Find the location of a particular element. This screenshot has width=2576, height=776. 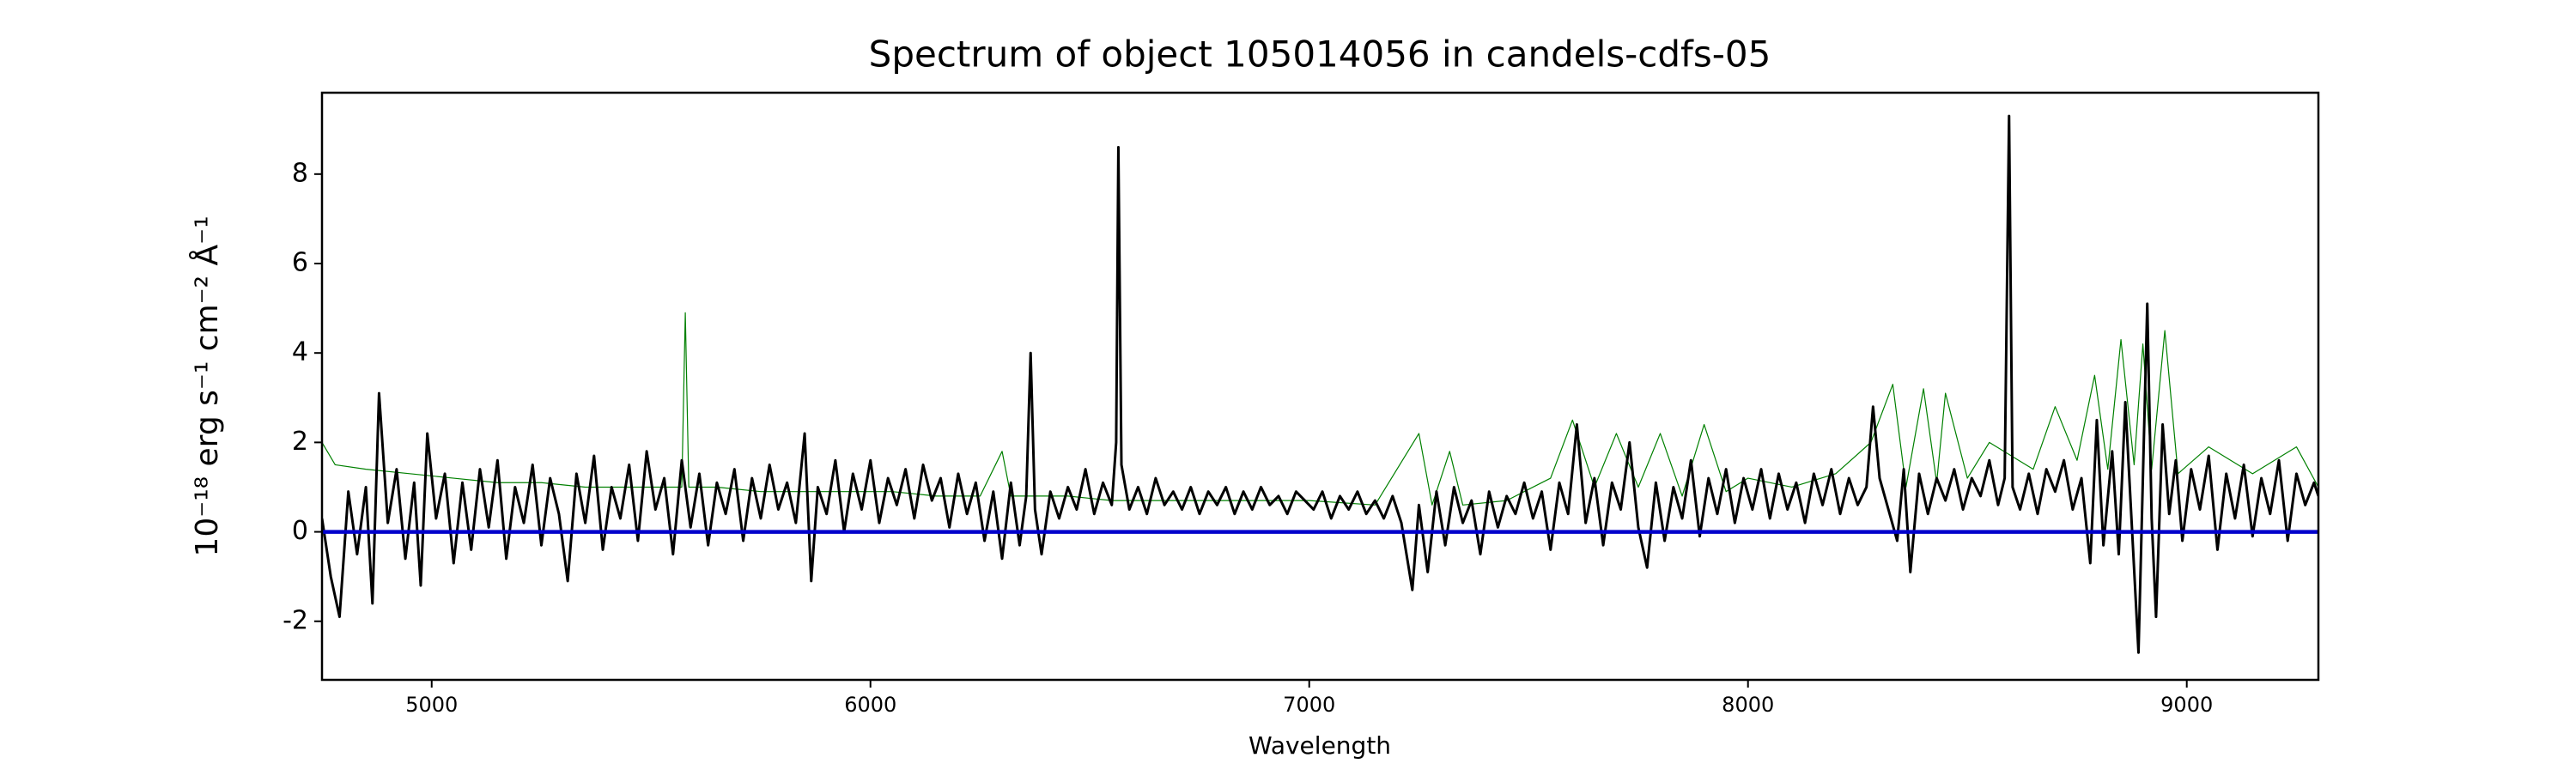

y-tick-label: 0 is located at coordinates (300, 531).